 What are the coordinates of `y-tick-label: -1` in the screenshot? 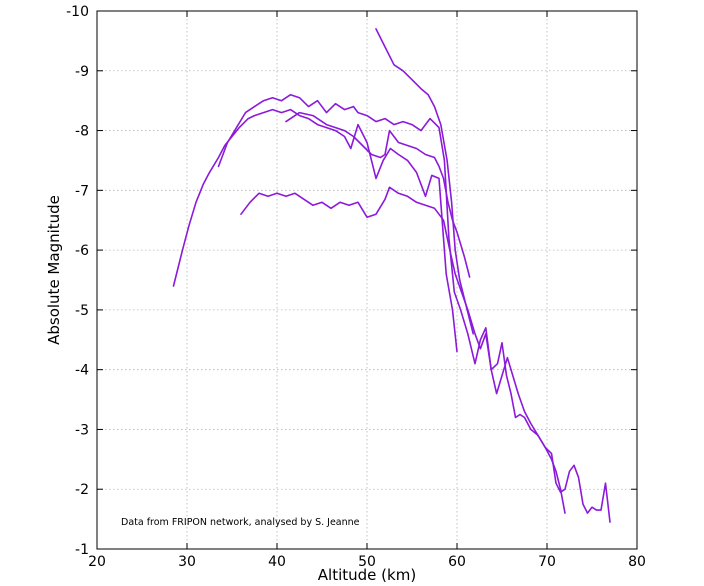 It's located at (82, 550).